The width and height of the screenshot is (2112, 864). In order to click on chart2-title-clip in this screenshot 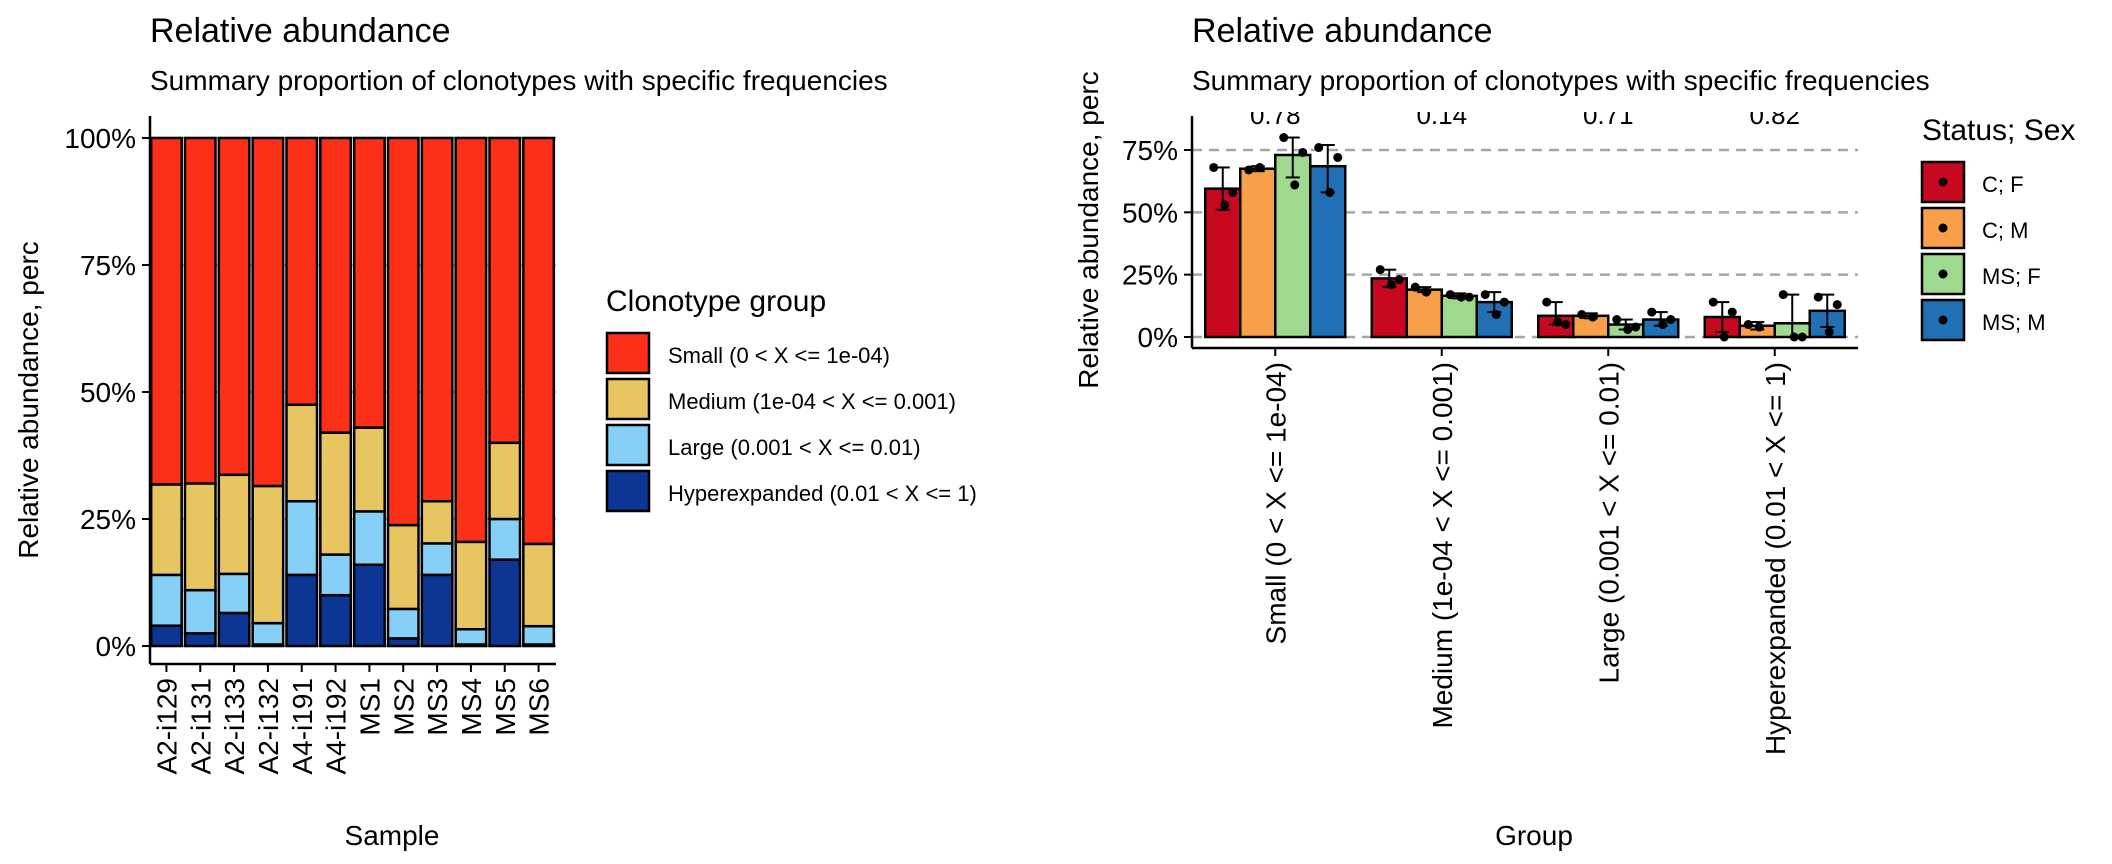, I will do `click(1530, 105)`.